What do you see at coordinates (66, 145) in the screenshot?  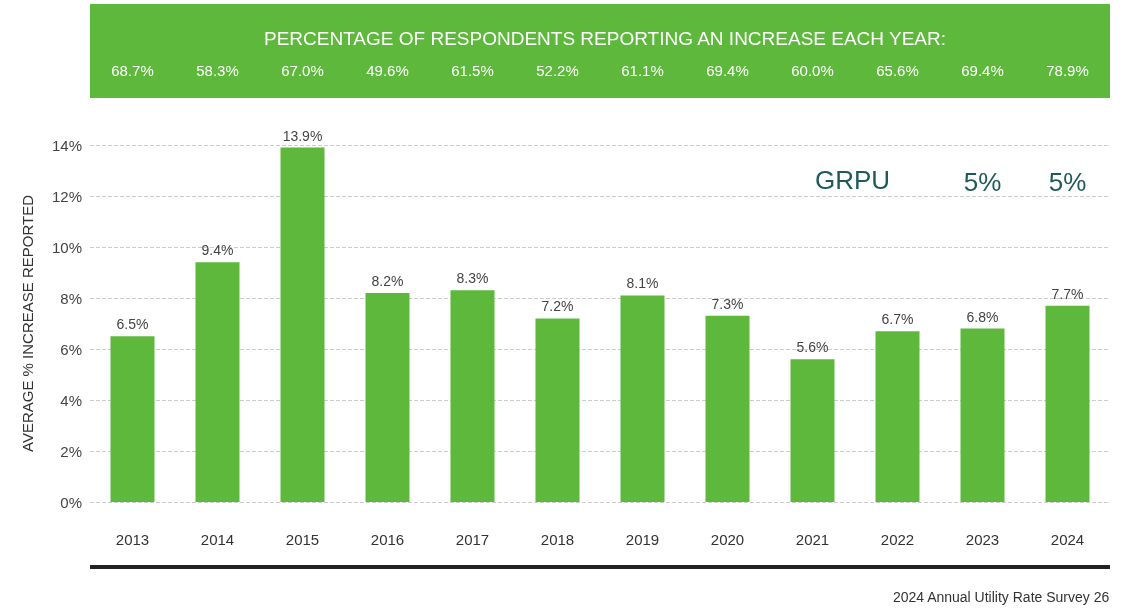 I see `y-tick-label: 14%` at bounding box center [66, 145].